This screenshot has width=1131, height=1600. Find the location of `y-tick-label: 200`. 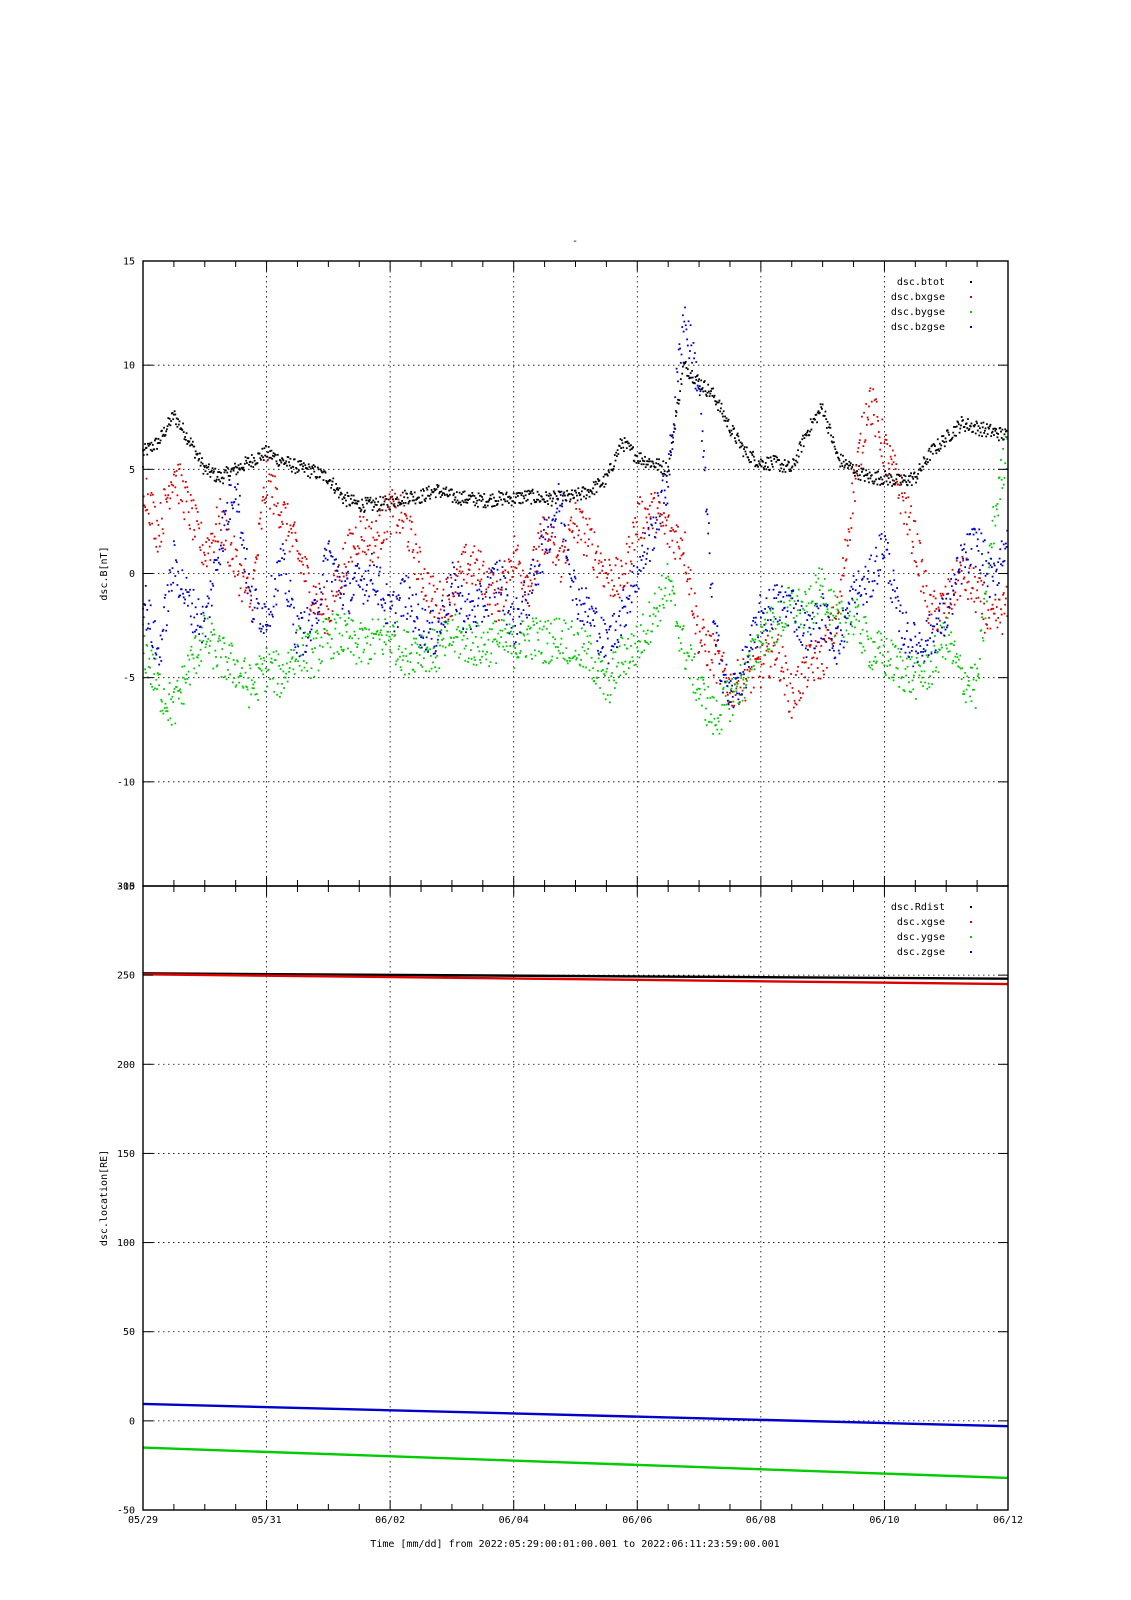

y-tick-label: 200 is located at coordinates (126, 1065).